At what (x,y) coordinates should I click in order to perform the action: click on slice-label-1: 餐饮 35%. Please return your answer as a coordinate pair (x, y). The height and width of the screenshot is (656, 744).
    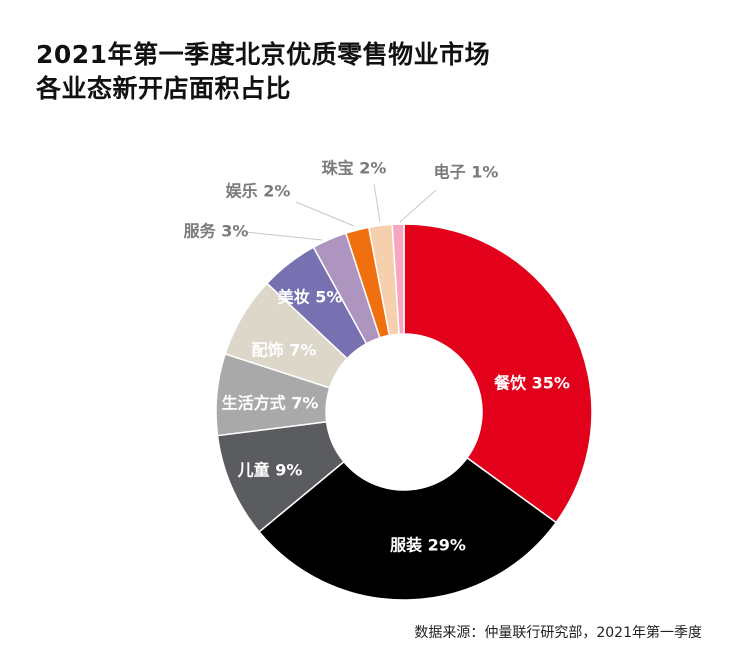
    Looking at the image, I should click on (531, 383).